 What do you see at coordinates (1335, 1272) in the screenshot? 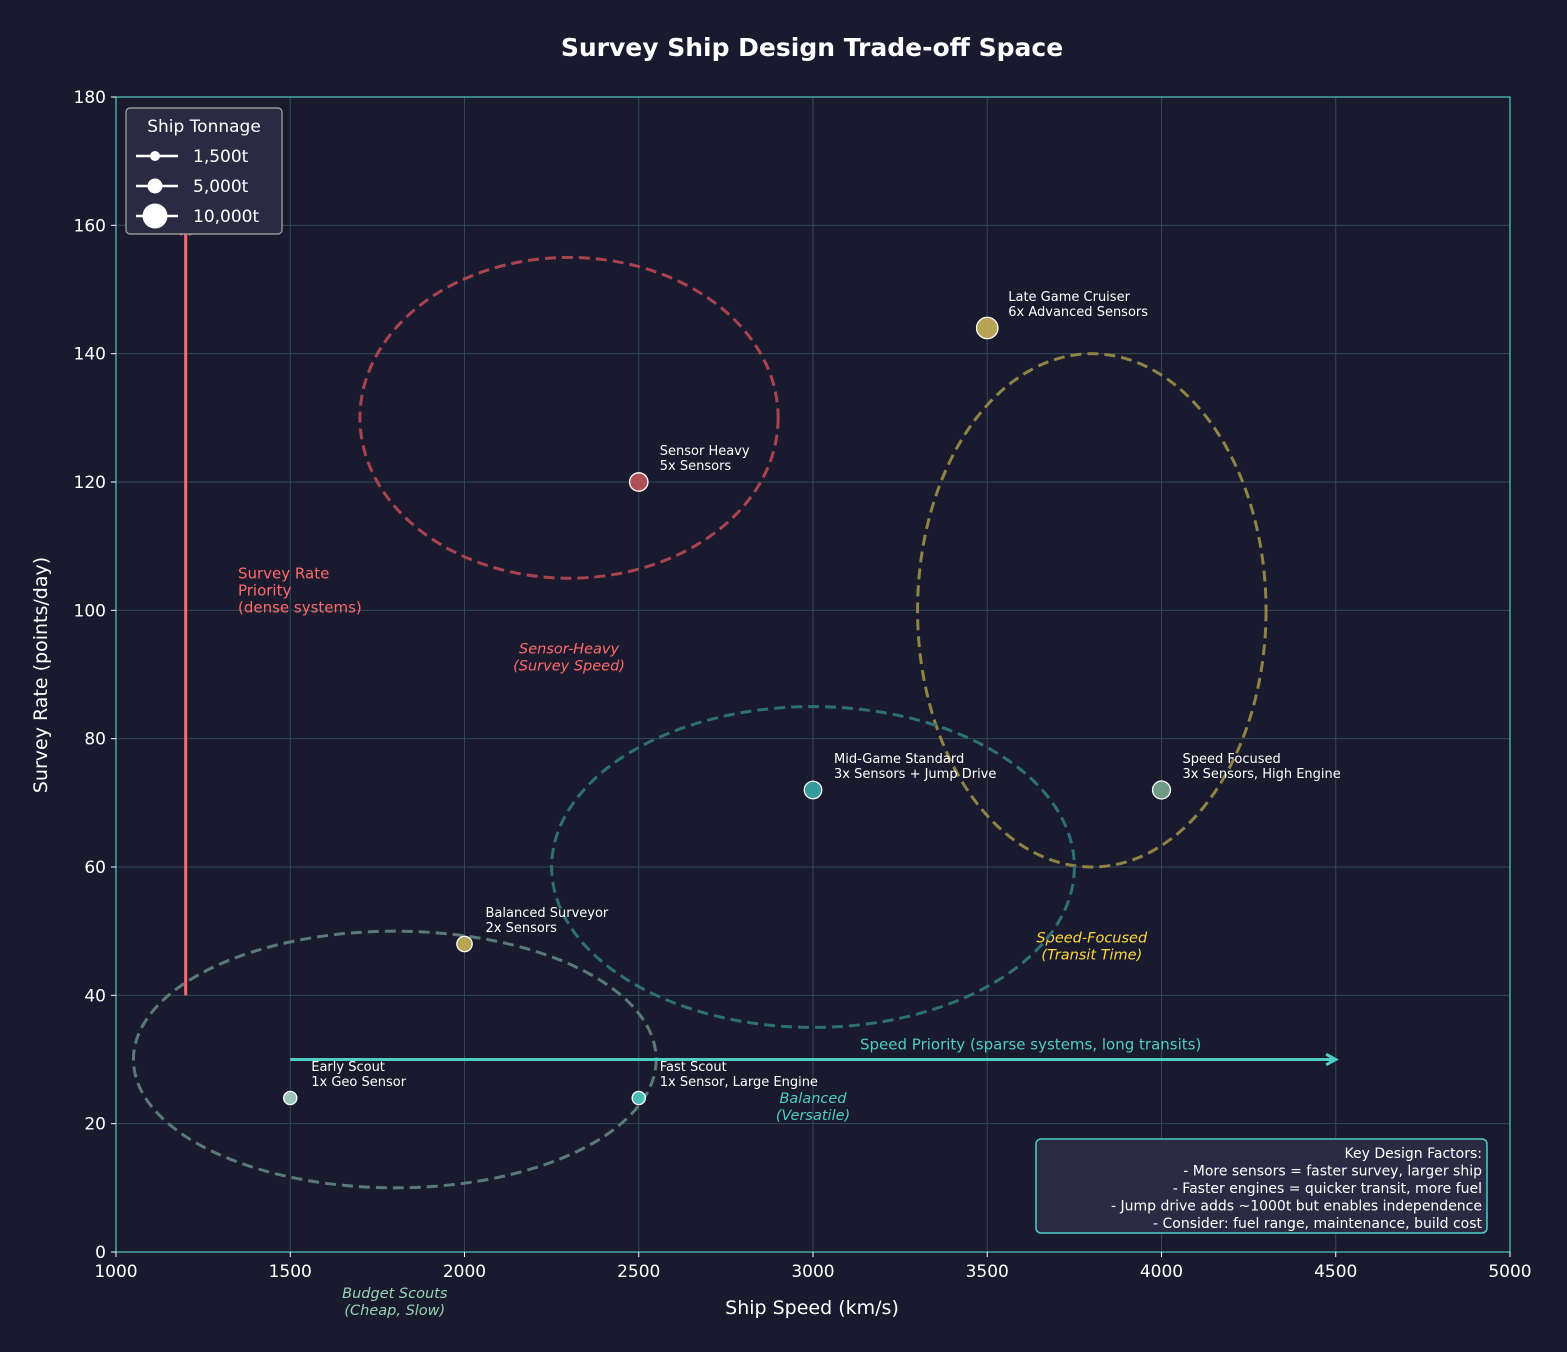
I see `x-tick-label: 4500` at bounding box center [1335, 1272].